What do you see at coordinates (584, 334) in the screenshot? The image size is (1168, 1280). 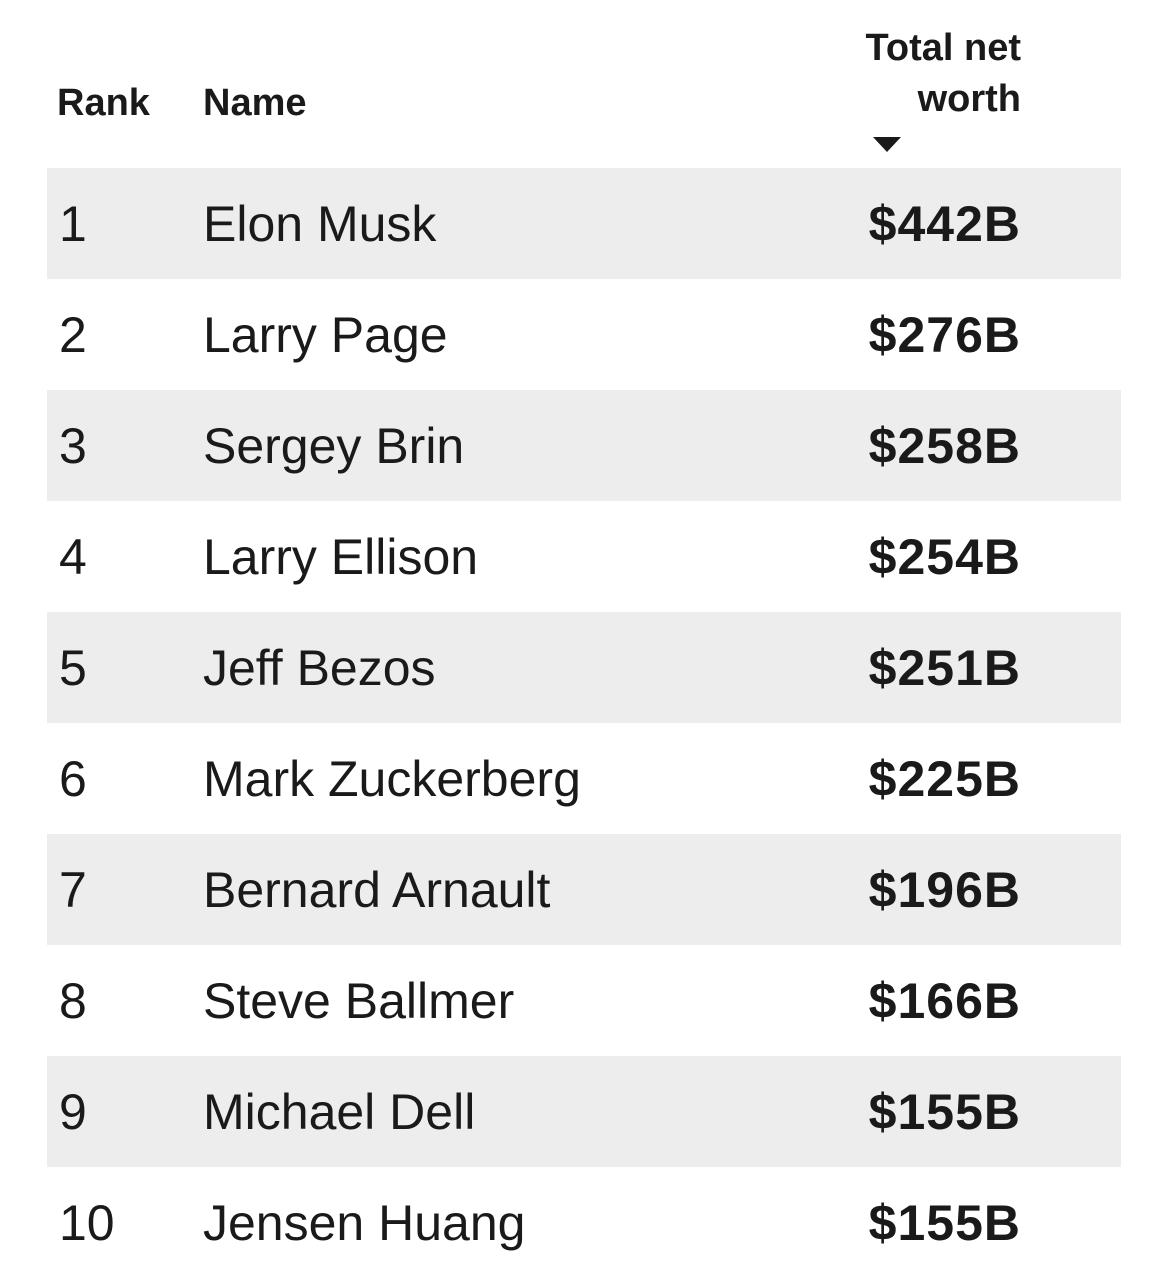 I see `table-row: 2 Larry Page $276B` at bounding box center [584, 334].